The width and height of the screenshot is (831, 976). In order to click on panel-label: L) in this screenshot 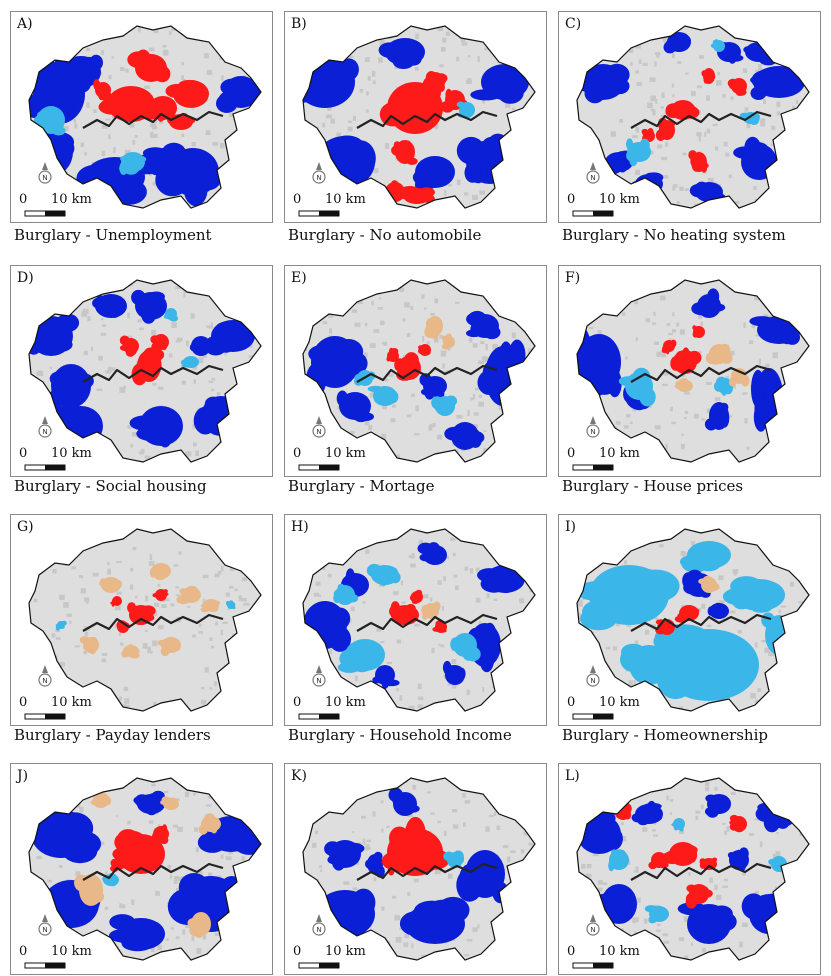, I will do `click(572, 776)`.